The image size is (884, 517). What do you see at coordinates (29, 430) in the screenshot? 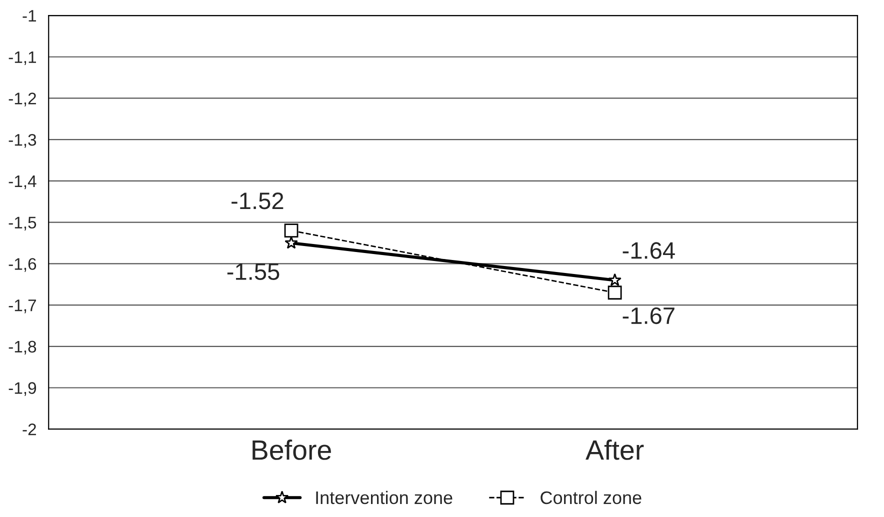
I see `y-tick-label: -2` at bounding box center [29, 430].